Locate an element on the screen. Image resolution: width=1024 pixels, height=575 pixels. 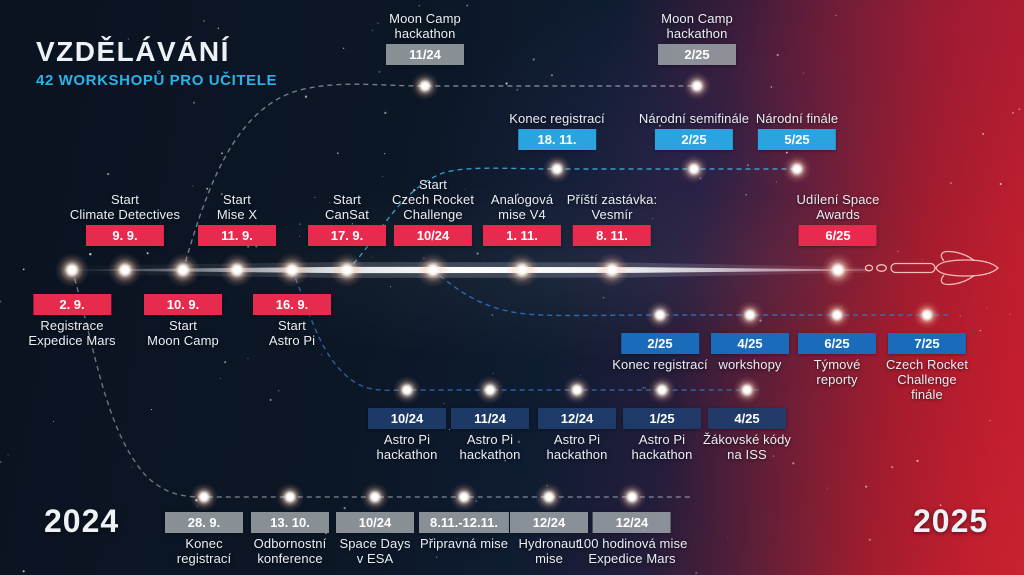
event-hydronaut-mise: 12/24 Hydronaut mise is located at coordinates (549, 539).